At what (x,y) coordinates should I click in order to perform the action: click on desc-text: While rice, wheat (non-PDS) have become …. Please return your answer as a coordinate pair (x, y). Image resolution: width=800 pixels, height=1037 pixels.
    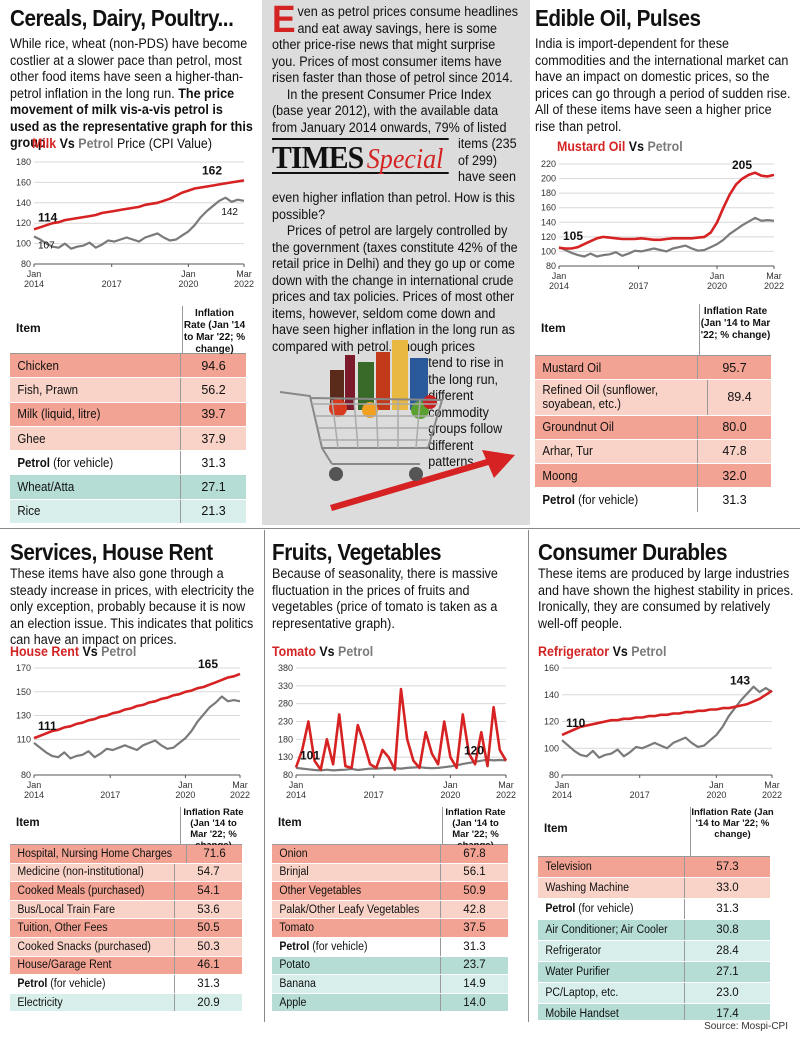
    Looking at the image, I should click on (129, 68).